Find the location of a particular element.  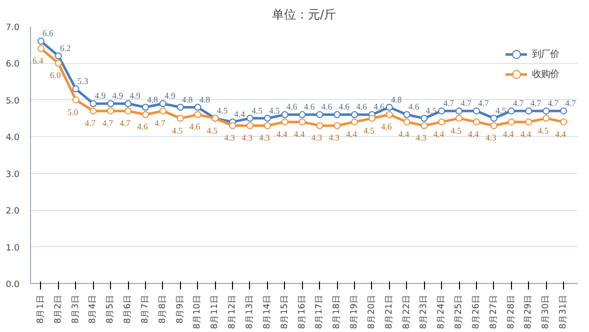

x-tick-label: 8月21日 is located at coordinates (389, 312).